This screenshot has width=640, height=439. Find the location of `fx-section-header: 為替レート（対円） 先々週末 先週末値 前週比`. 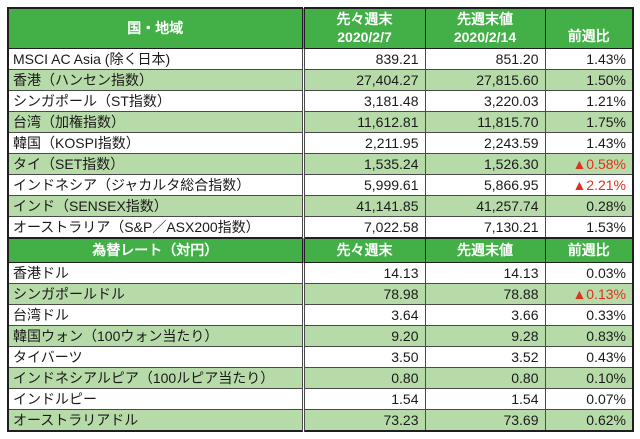

fx-section-header: 為替レート（対円） 先々週末 先週末値 前週比 is located at coordinates (320, 250).